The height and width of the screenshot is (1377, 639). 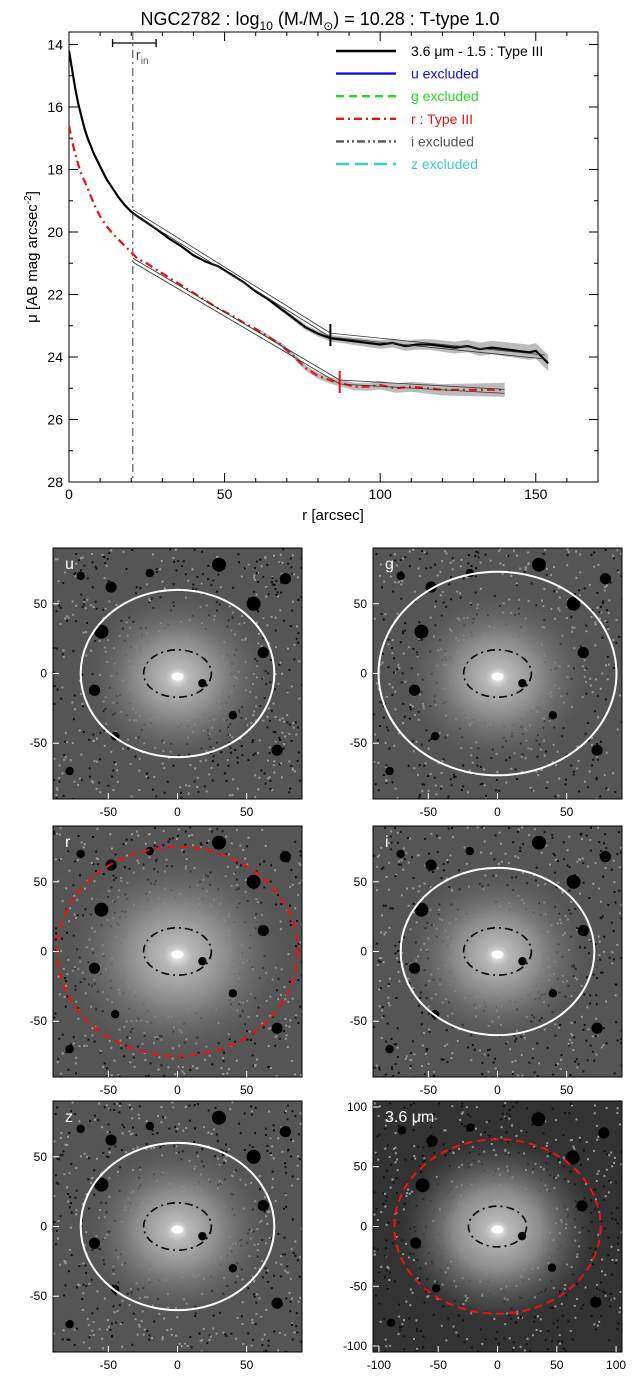 I want to click on y-axis-label: μ [AB mag arcsec-2], so click(x=32, y=257).